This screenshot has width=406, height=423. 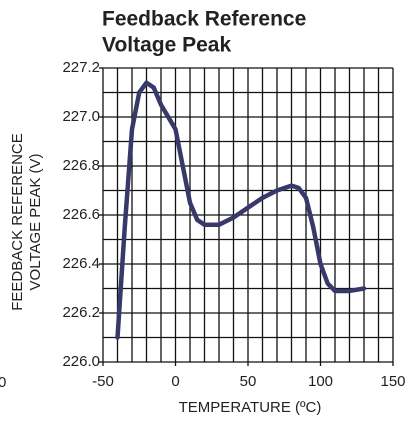 I want to click on y-tick-label: 226.8, so click(x=81, y=165).